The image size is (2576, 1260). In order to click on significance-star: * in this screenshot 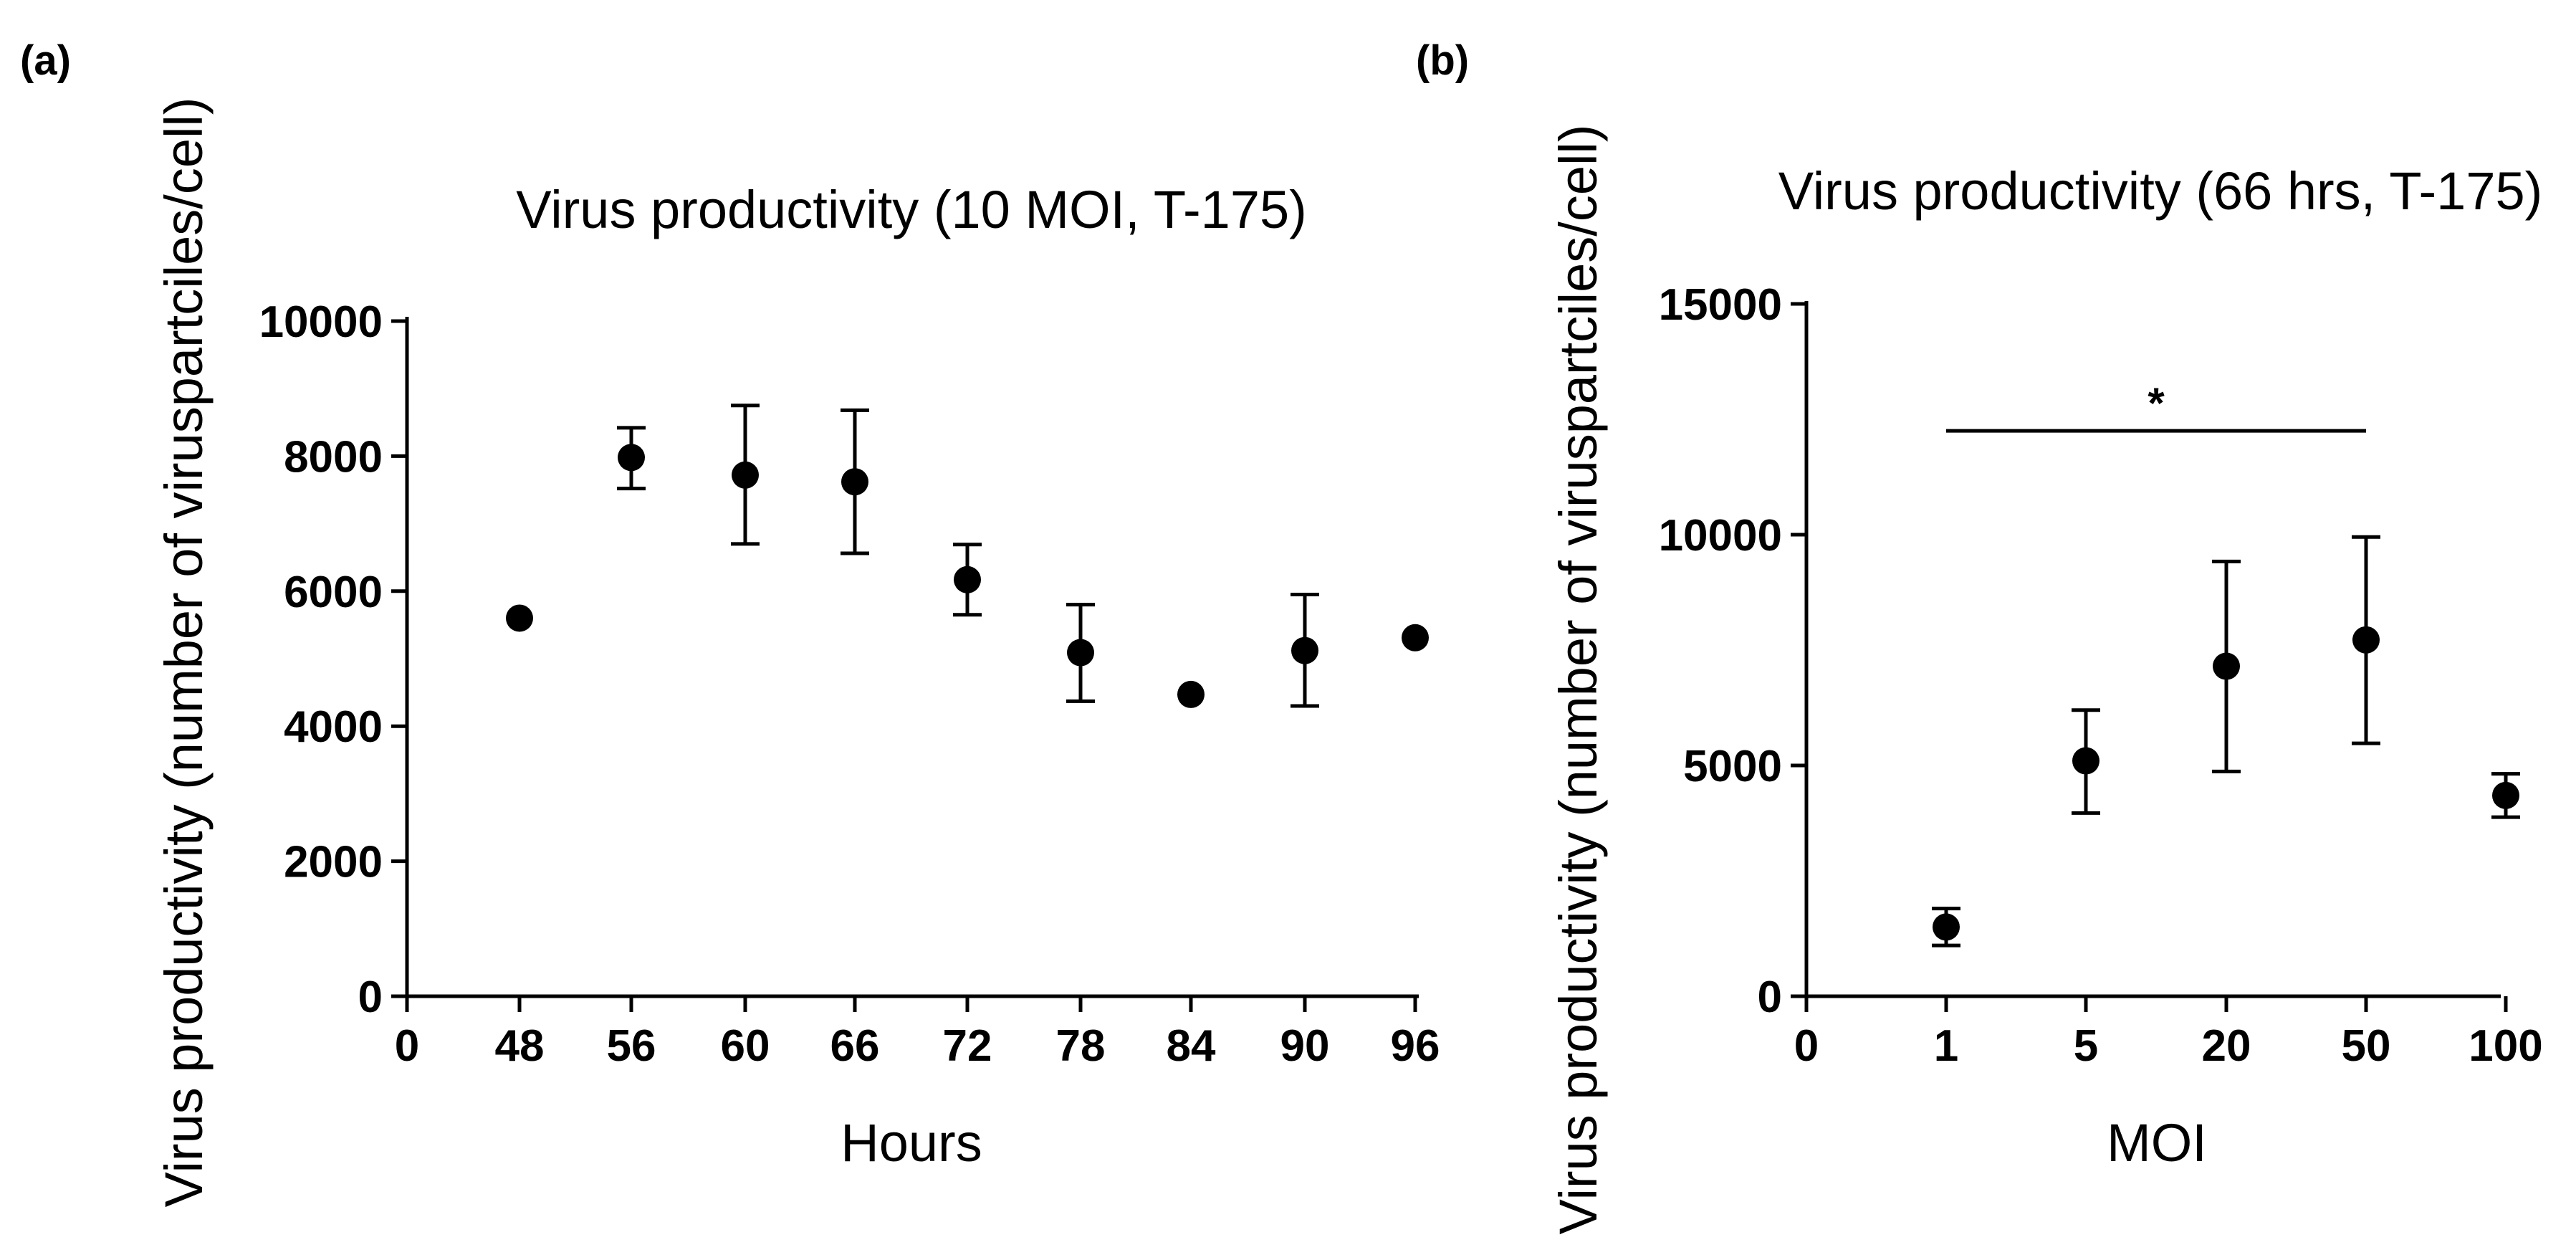, I will do `click(2156, 403)`.